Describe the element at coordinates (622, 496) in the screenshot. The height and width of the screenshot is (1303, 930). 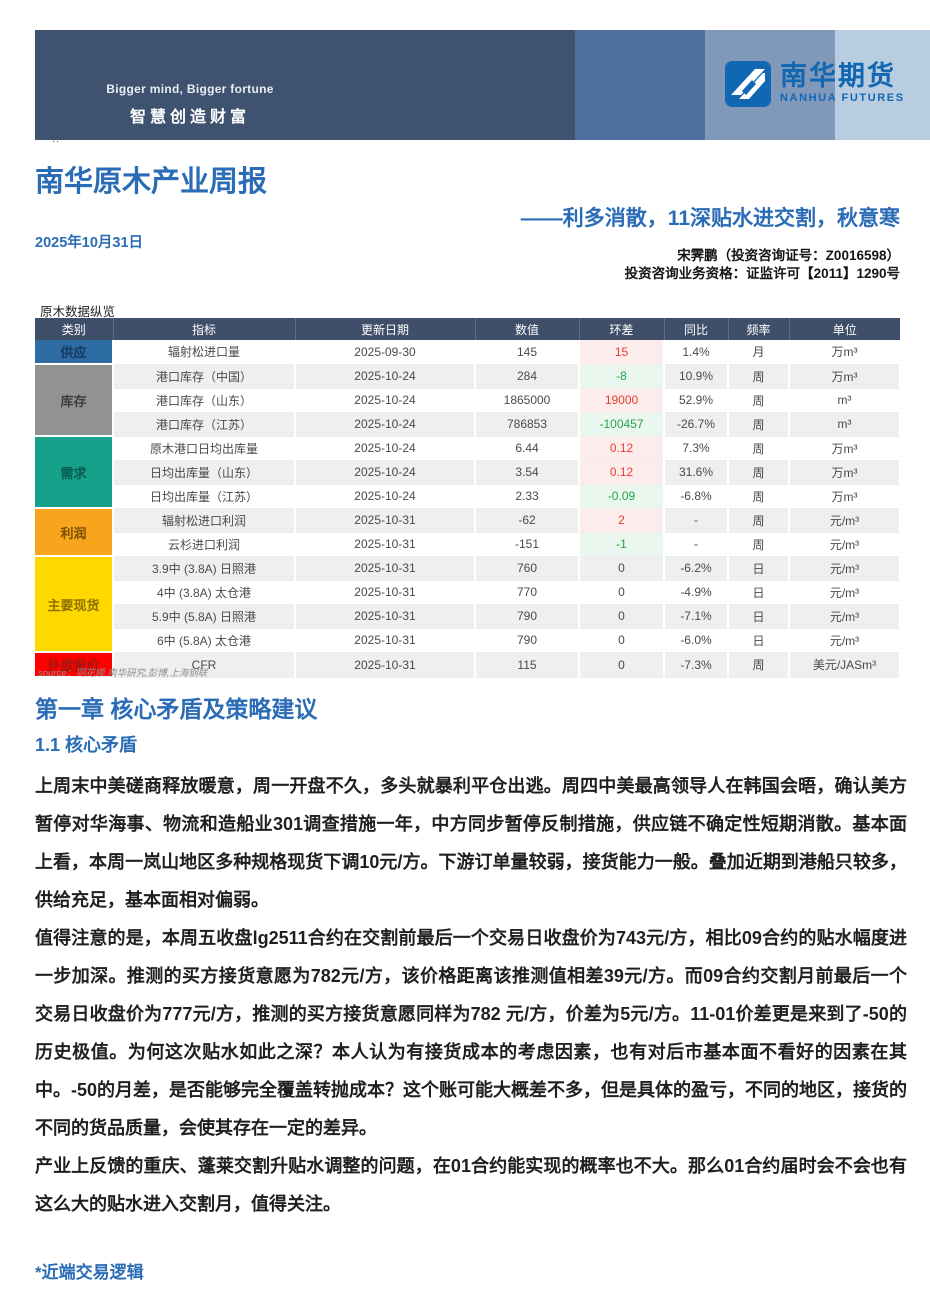
I see `chg-cell: -0.09` at that location.